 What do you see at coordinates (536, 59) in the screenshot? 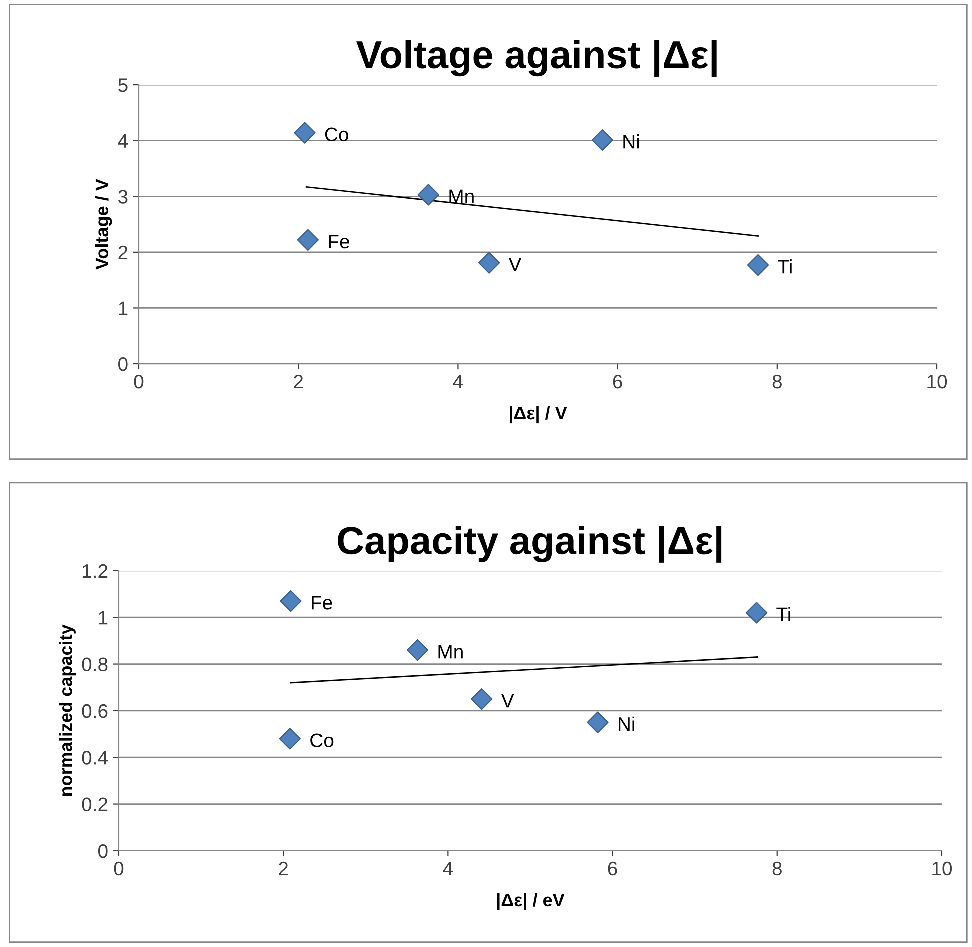
I see `chart-title: Voltage against |Δε|` at bounding box center [536, 59].